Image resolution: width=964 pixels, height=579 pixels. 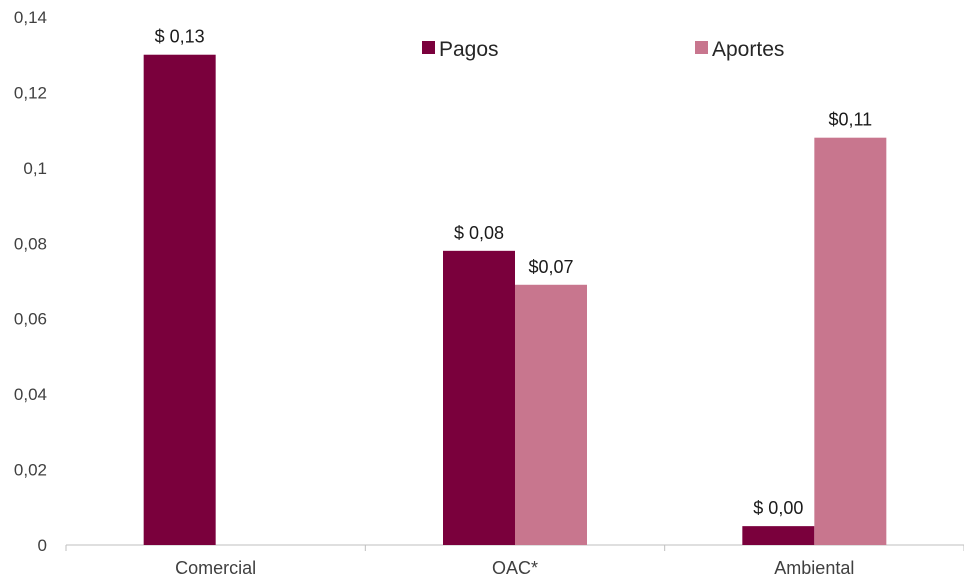 What do you see at coordinates (479, 233) in the screenshot?
I see `data-label: $ 0,08` at bounding box center [479, 233].